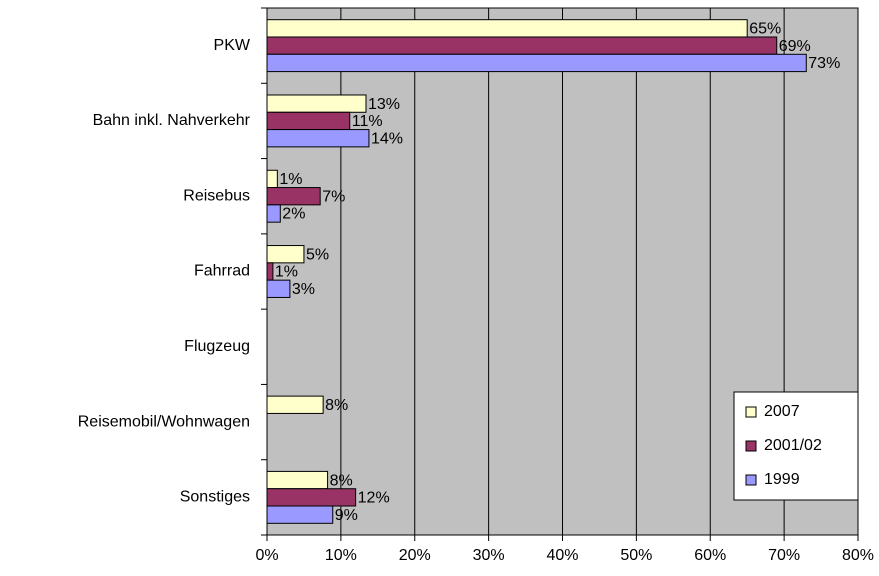  What do you see at coordinates (387, 138) in the screenshot?
I see `data-label: 14%` at bounding box center [387, 138].